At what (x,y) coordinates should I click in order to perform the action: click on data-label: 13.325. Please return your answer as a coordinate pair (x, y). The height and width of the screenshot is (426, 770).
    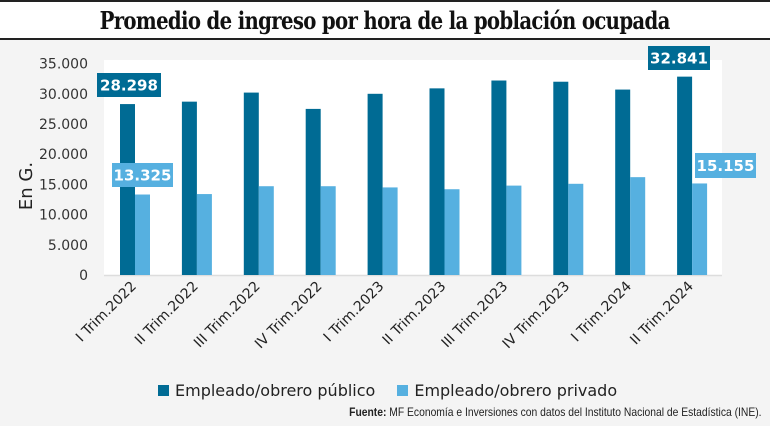
    Looking at the image, I should click on (143, 176).